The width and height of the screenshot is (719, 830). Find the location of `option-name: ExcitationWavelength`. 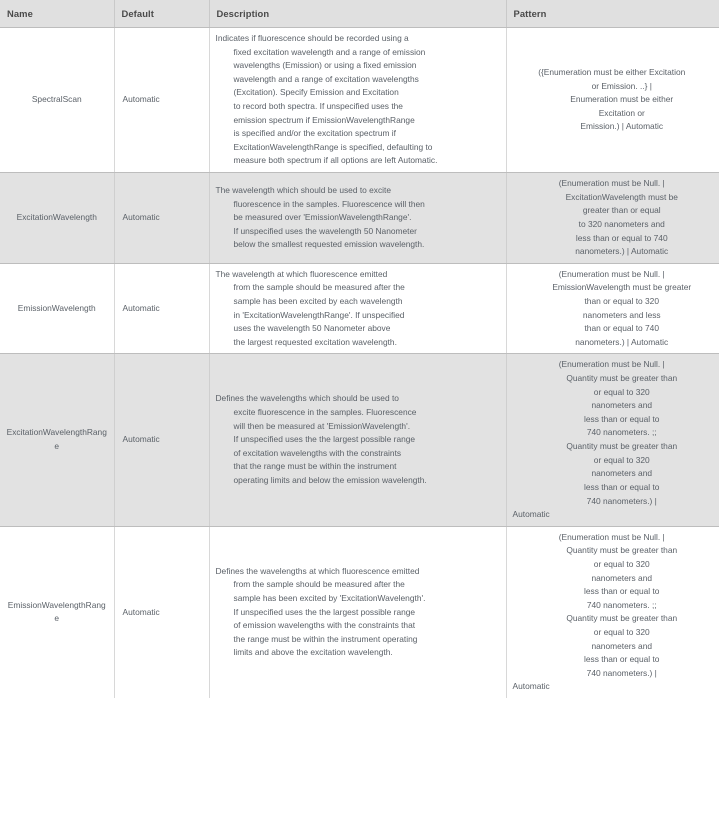

option-name: ExcitationWavelength is located at coordinates (56, 217).